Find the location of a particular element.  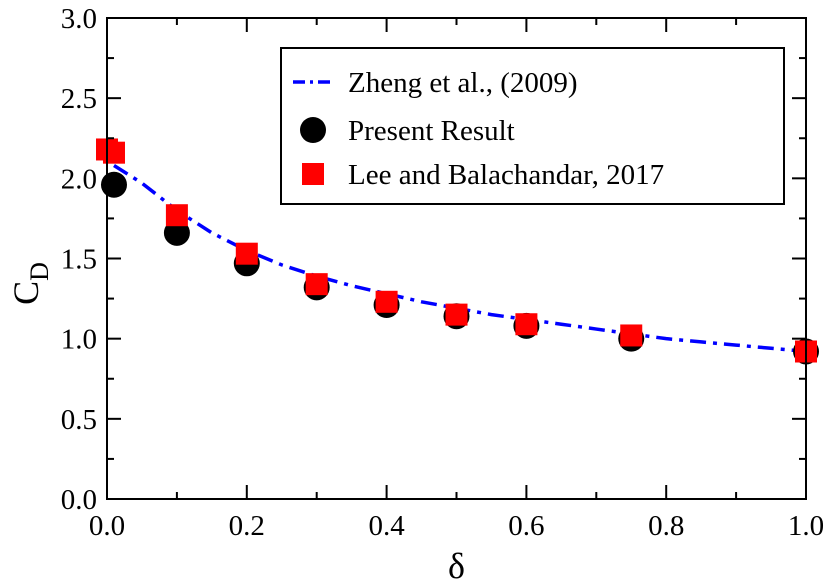

x-tick-label: 0.6 is located at coordinates (526, 526).